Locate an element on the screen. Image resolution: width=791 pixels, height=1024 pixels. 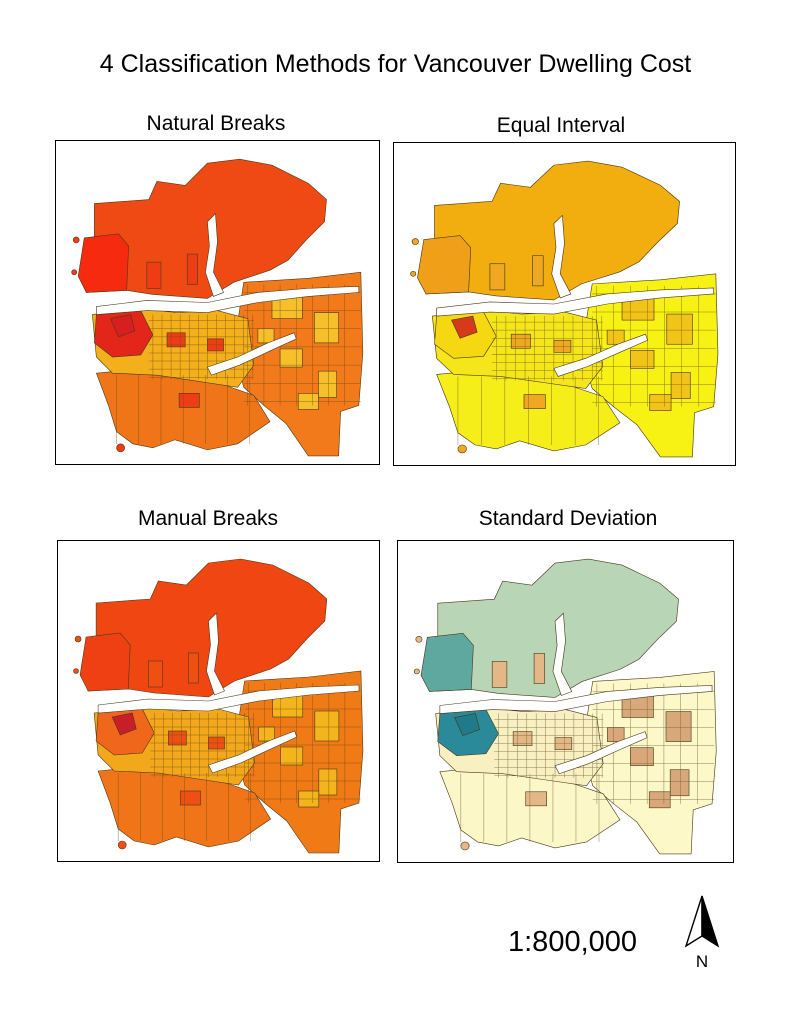
map-equal-interval is located at coordinates (564, 309).